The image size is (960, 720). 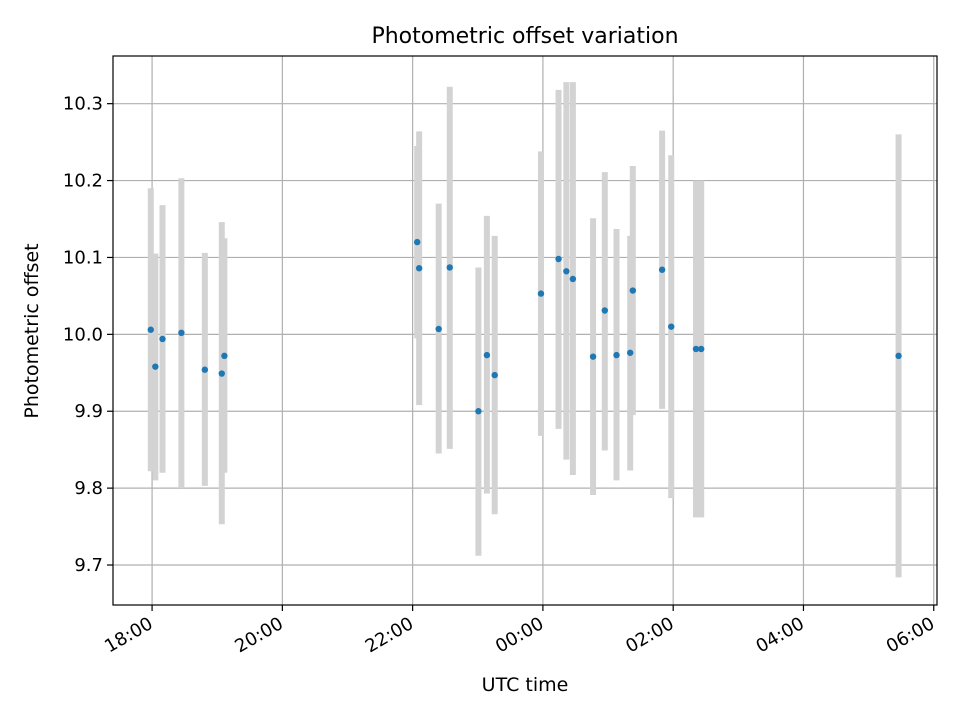 I want to click on x-axis-label: UTC time, so click(x=525, y=685).